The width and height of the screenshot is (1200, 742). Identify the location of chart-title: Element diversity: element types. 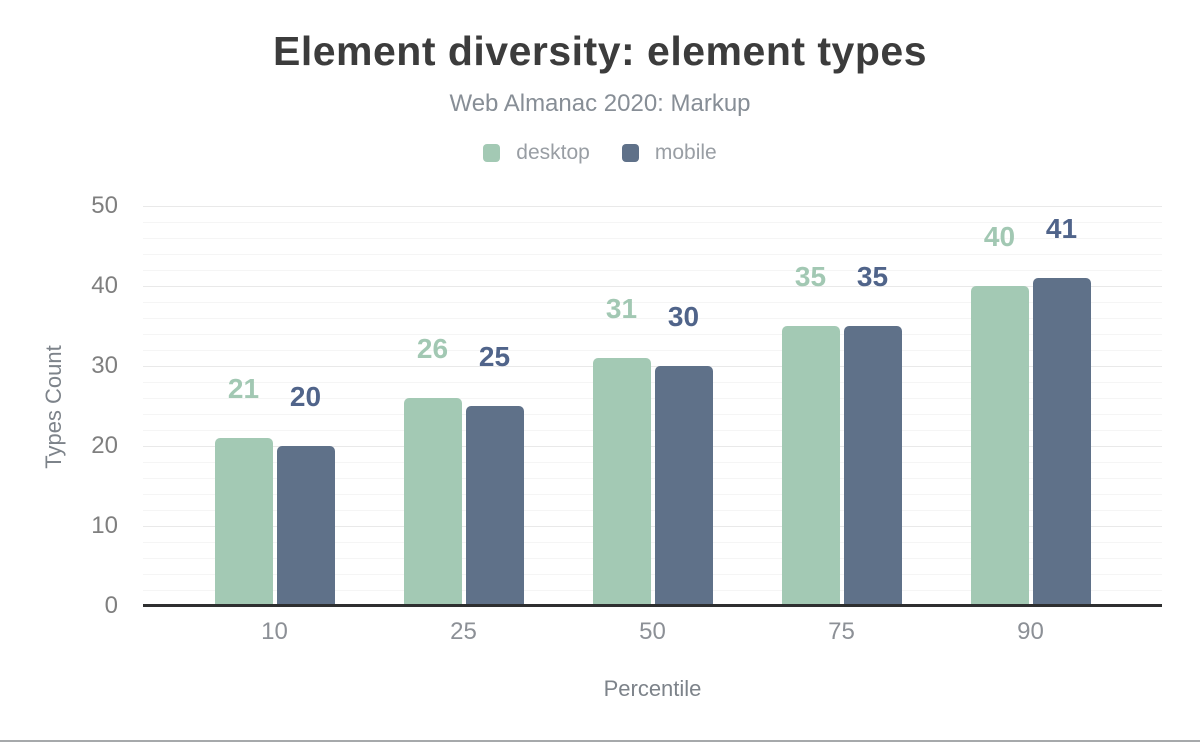
(600, 51).